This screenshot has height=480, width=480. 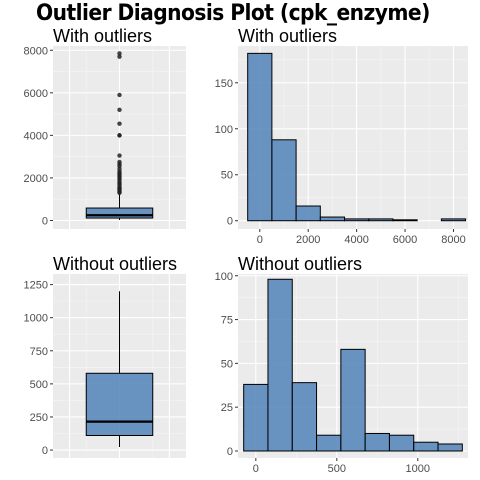 What do you see at coordinates (36, 51) in the screenshot?
I see `panel-1-y-tick-label-8000: 8000` at bounding box center [36, 51].